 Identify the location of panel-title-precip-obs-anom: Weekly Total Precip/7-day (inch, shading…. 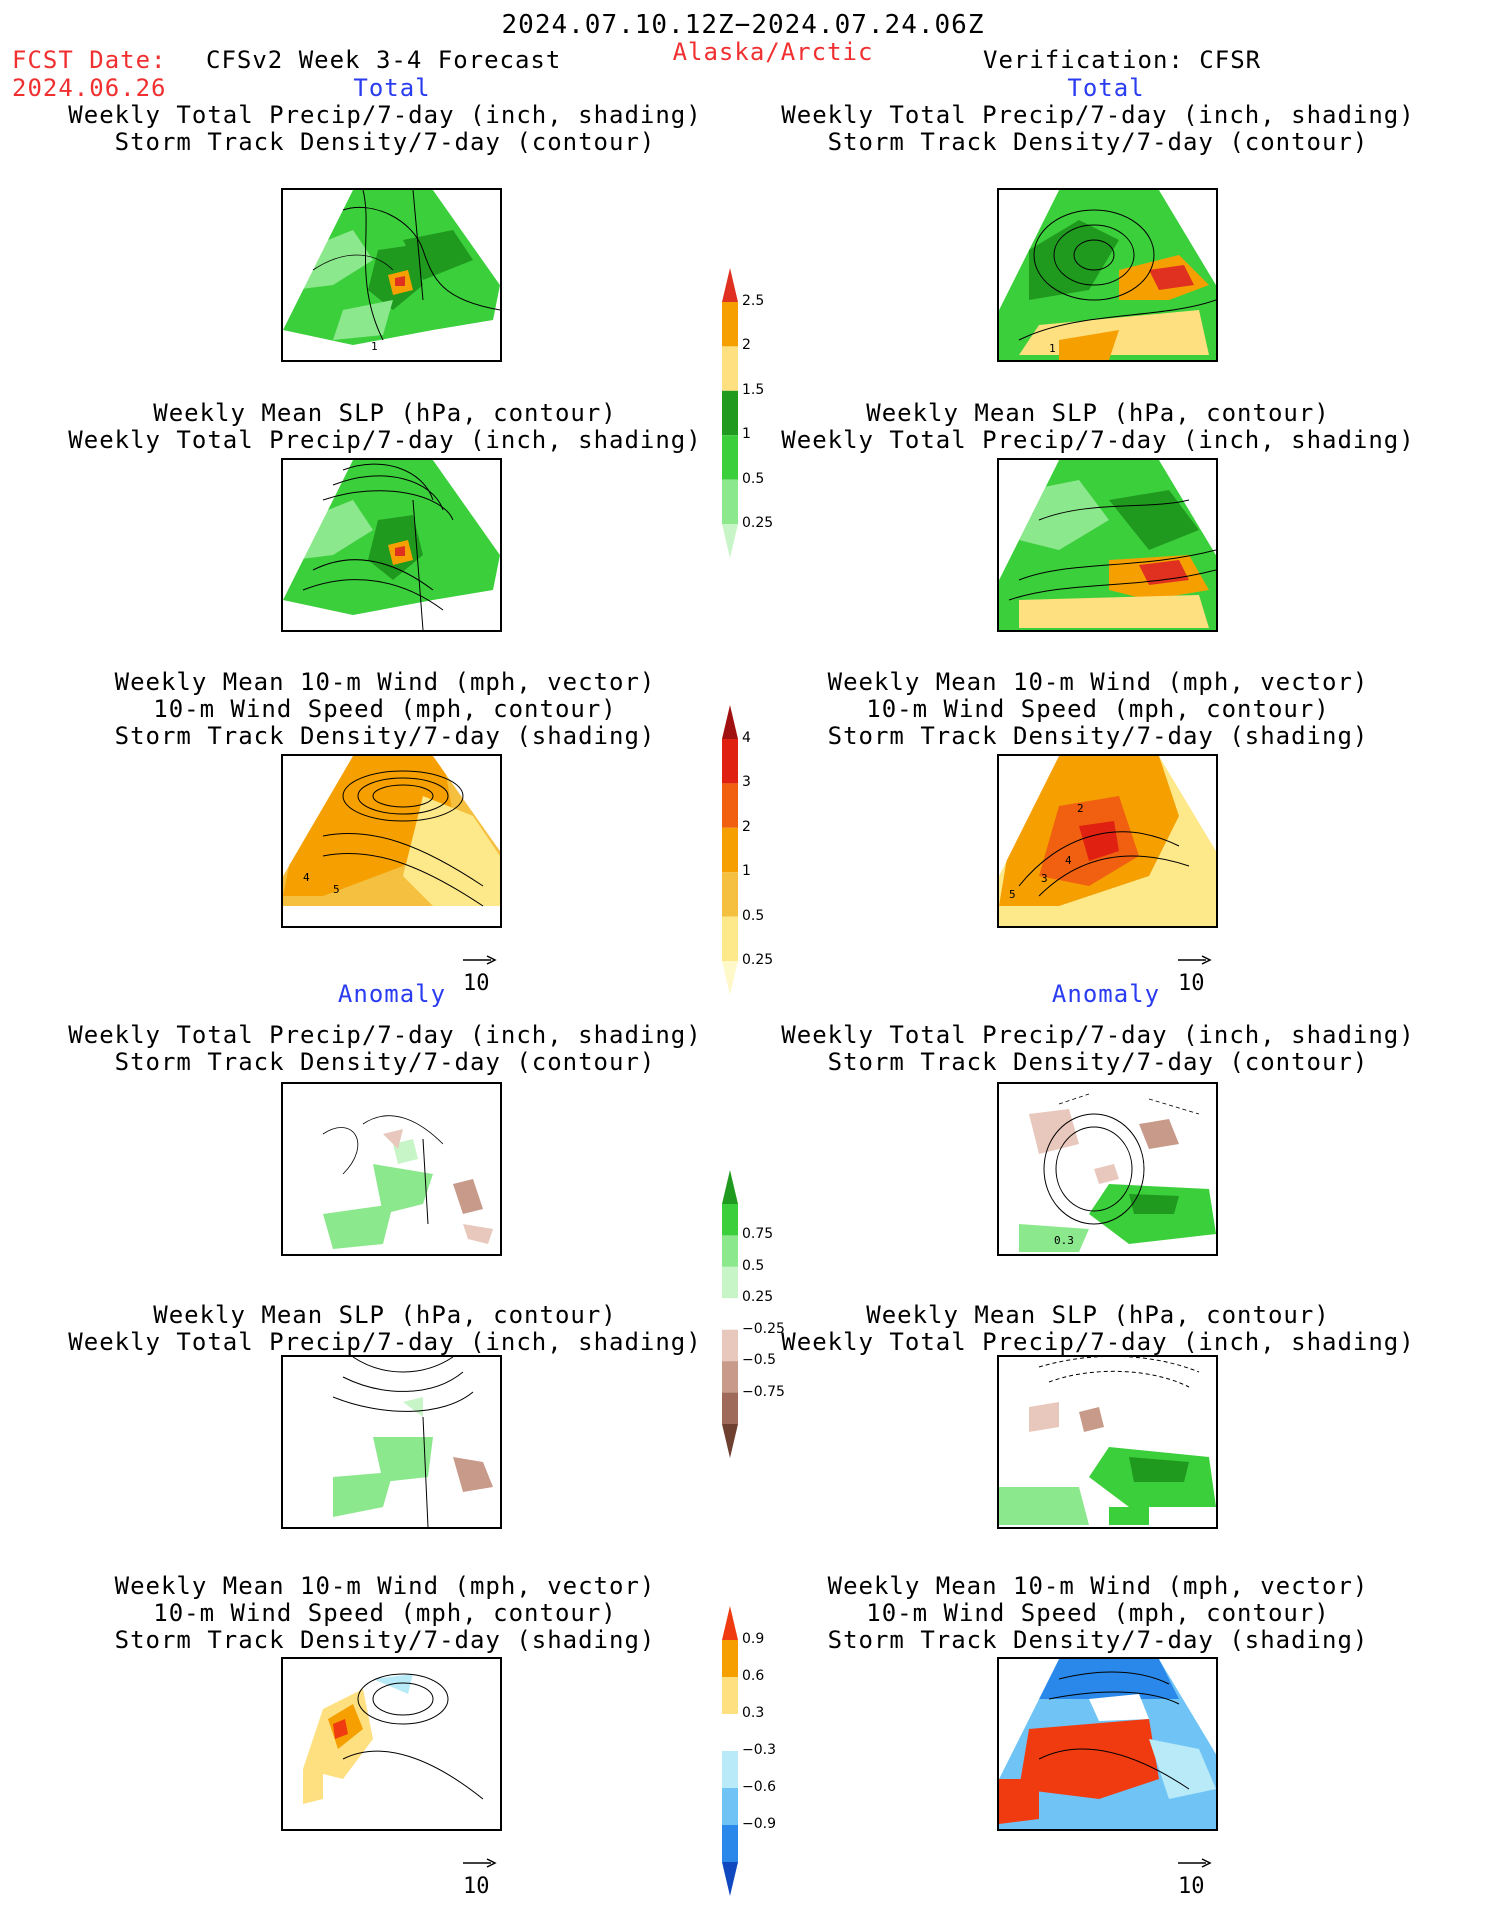
(1098, 1048).